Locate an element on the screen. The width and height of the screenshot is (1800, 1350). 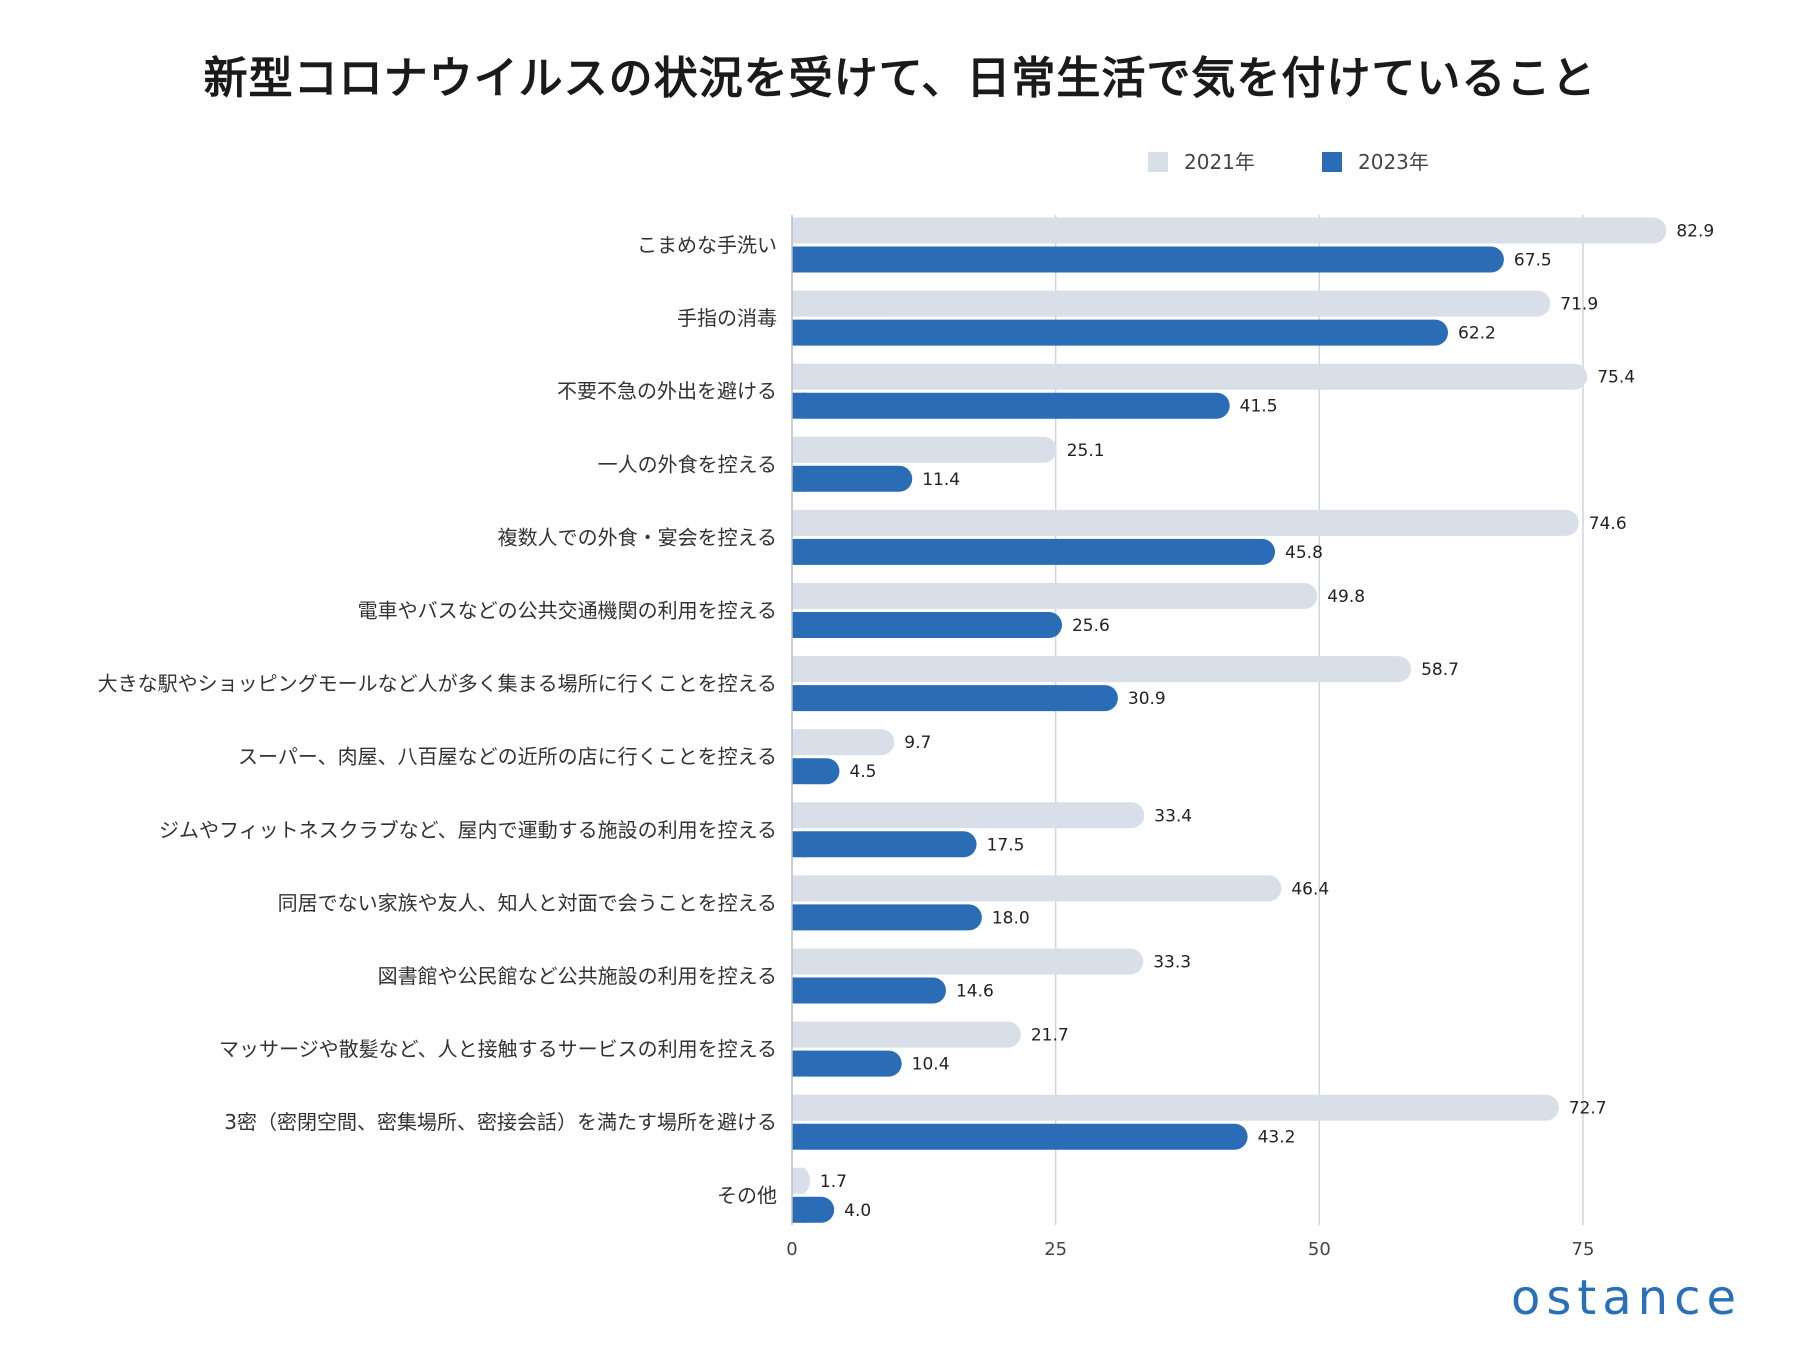
legend-label-2021: 2021年 is located at coordinates (1219, 162).